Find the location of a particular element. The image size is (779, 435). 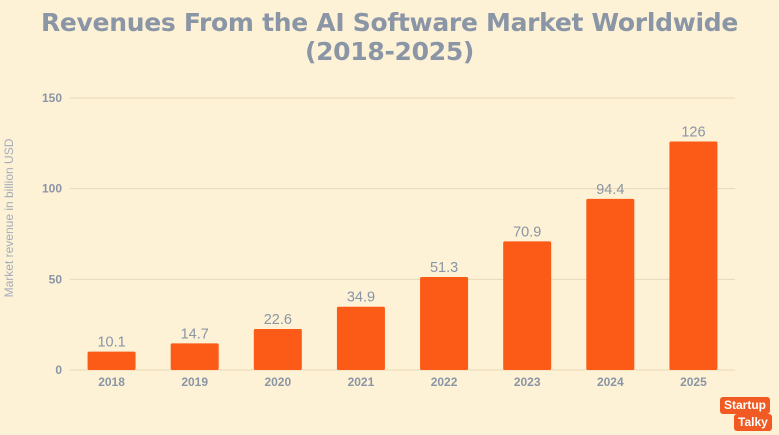

data-label-2020: 22.6 is located at coordinates (278, 320).